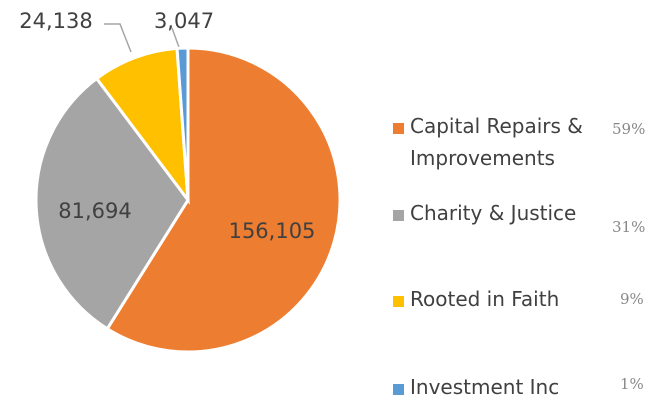 The image size is (663, 400). What do you see at coordinates (184, 21) in the screenshot?
I see `data-label: 3,047` at bounding box center [184, 21].